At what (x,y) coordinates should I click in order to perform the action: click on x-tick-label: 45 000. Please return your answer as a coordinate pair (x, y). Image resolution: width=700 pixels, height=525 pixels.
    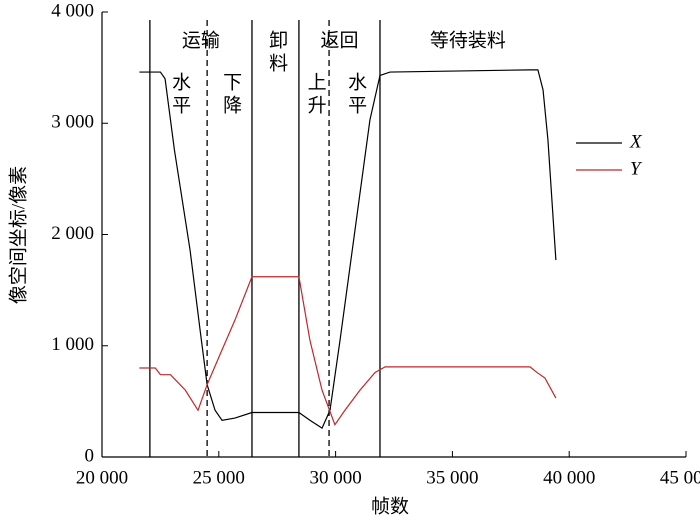
    Looking at the image, I should click on (680, 477).